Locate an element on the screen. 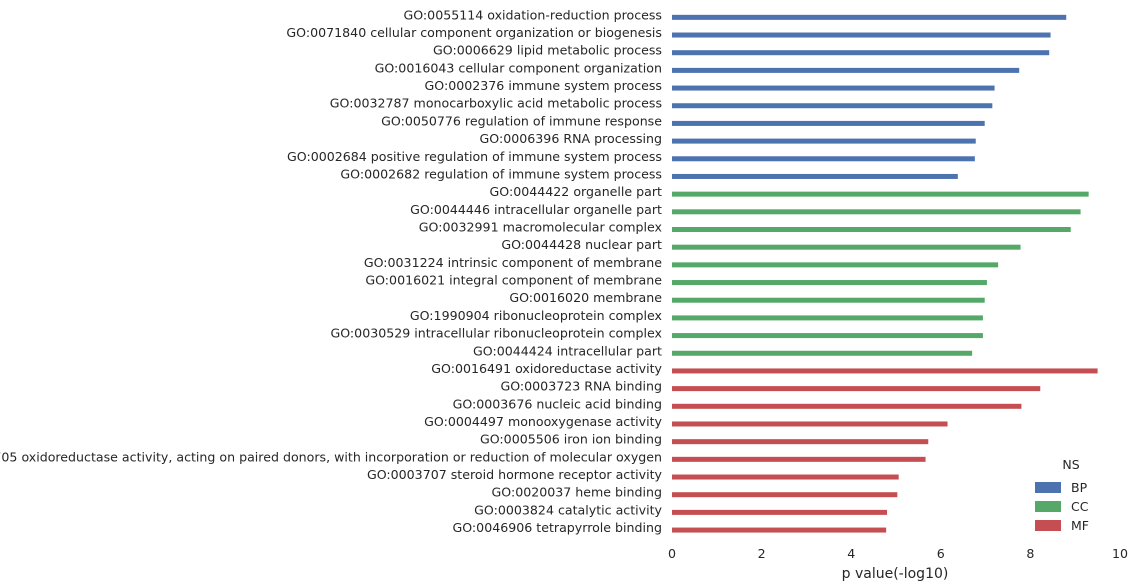 Image resolution: width=1132 pixels, height=587 pixels. category-label: GO:0016020 membrane is located at coordinates (585, 297).